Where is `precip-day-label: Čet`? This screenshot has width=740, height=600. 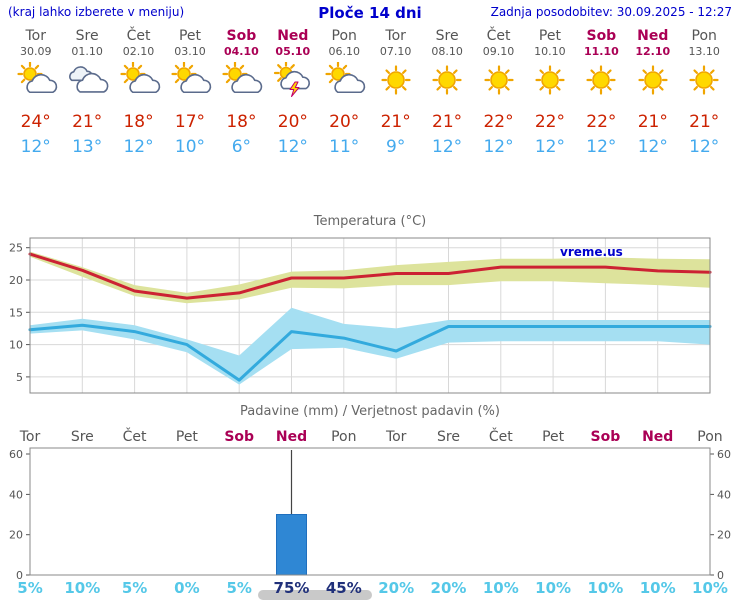 precip-day-label: Čet is located at coordinates (501, 436).